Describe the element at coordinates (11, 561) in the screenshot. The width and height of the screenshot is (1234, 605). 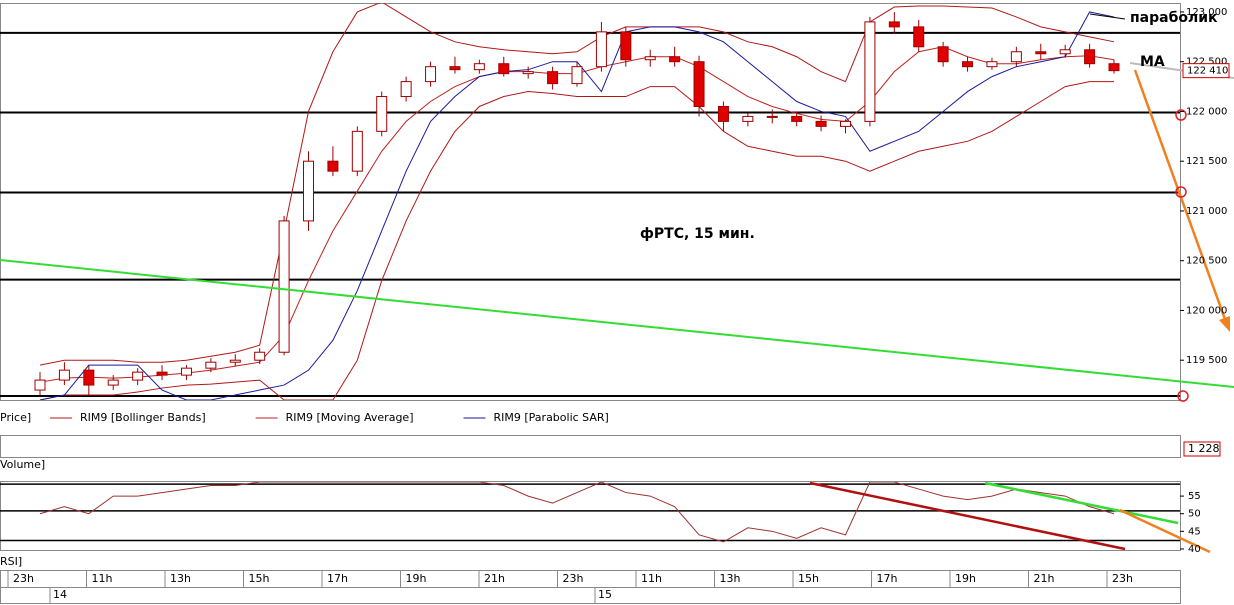
I see `panel-label: RSI]` at that location.